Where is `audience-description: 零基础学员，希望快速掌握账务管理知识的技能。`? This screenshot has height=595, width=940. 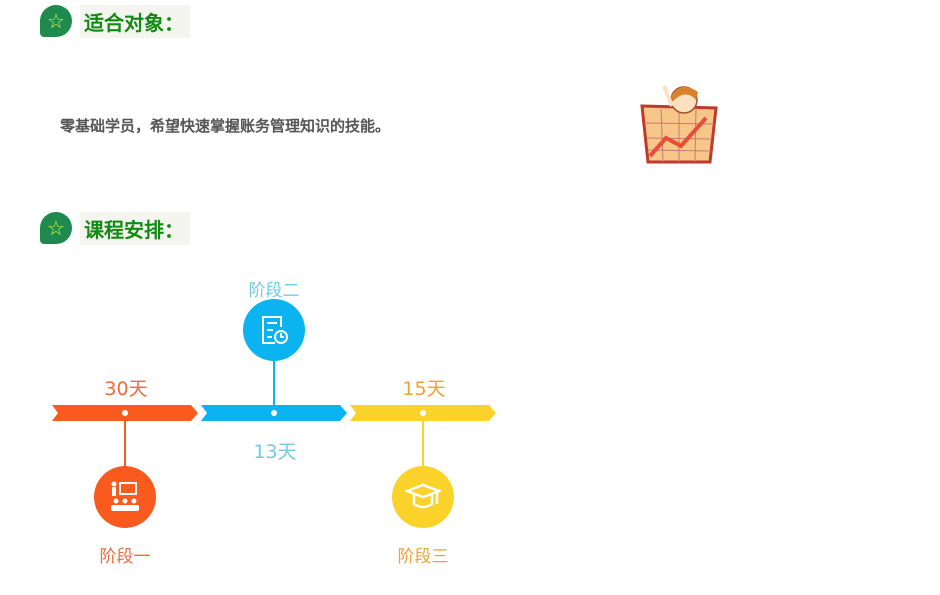 audience-description: 零基础学员，希望快速掌握账务管理知识的技能。 is located at coordinates (225, 126).